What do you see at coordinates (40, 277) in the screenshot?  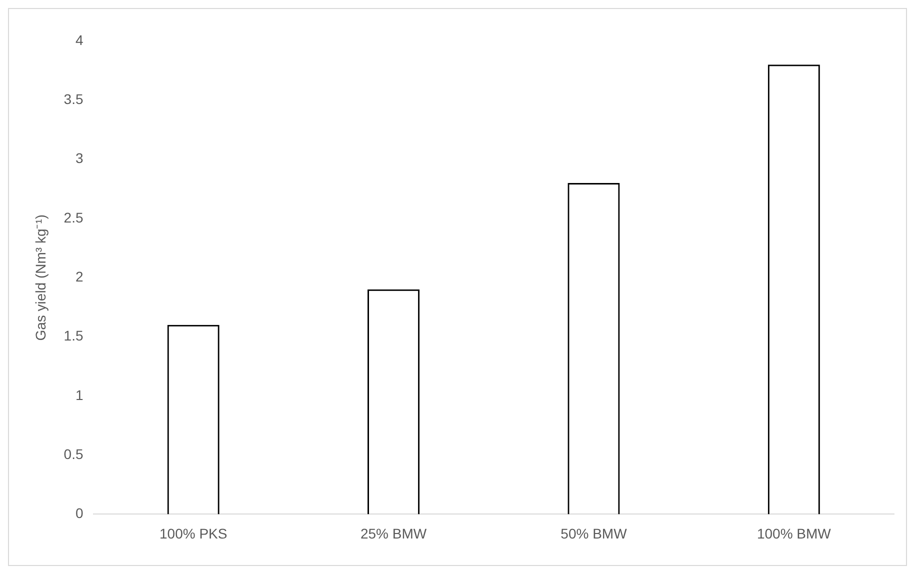 I see `y-axis-title: Gas yield (Nm³ kg⁻¹)` at bounding box center [40, 277].